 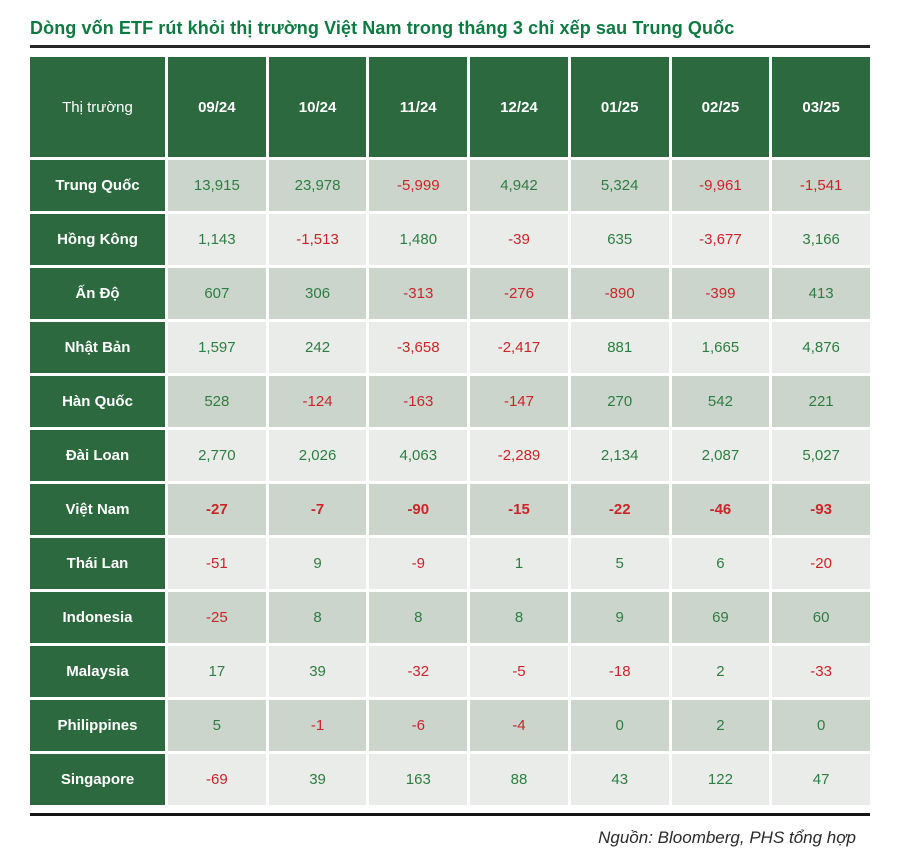 What do you see at coordinates (519, 185) in the screenshot?
I see `flow-value-cell: 4,942` at bounding box center [519, 185].